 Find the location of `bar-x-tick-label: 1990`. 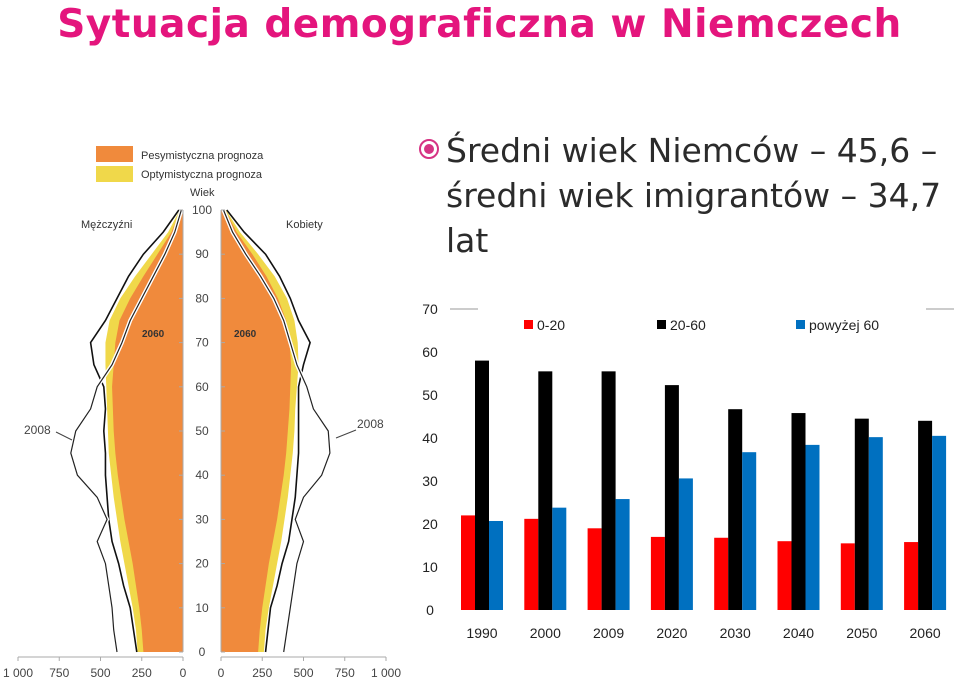

bar-x-tick-label: 1990 is located at coordinates (481, 633).